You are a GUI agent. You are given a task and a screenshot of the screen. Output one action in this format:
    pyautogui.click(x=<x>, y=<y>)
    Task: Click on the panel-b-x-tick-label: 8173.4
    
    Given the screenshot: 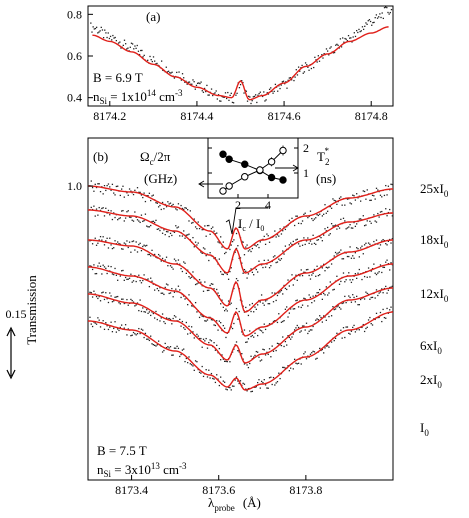 What is the action you would take?
    pyautogui.click(x=131, y=490)
    